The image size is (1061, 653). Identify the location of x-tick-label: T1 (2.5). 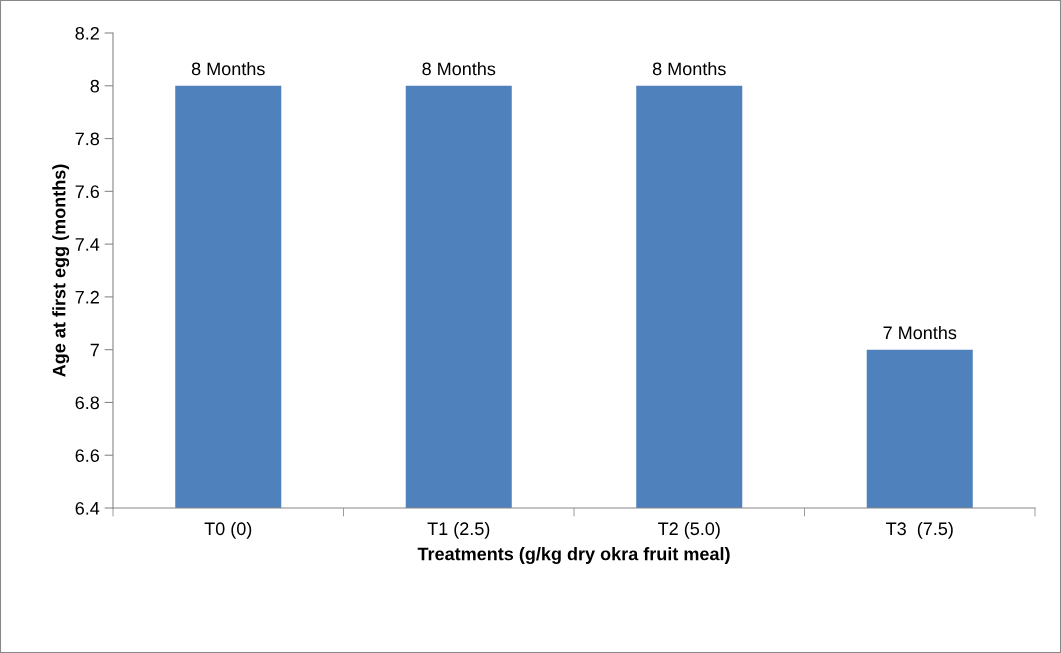
(458, 530).